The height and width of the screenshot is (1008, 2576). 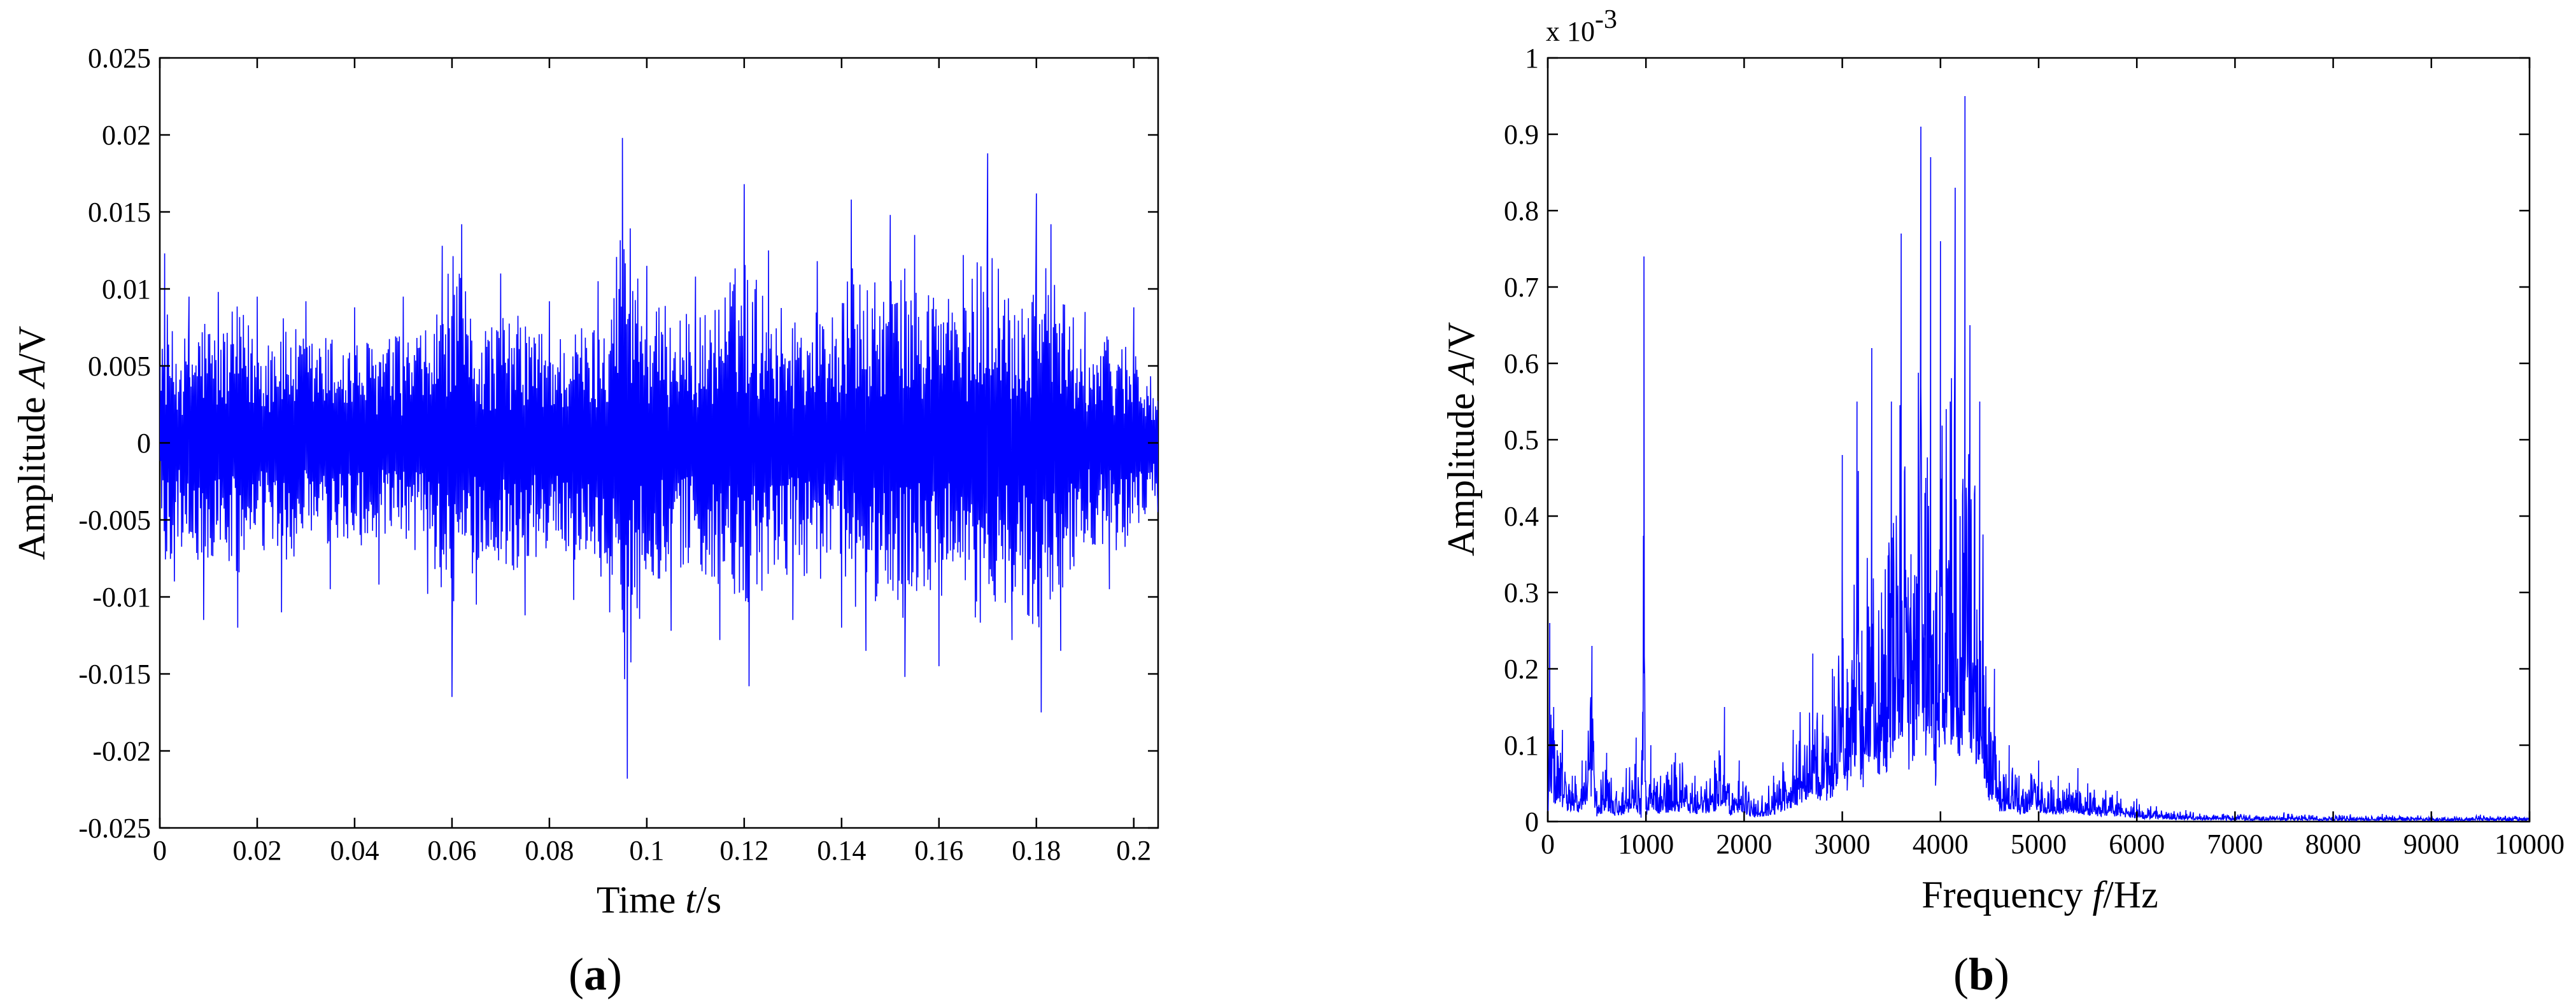 I want to click on x-tick-label: 0.18, so click(x=1036, y=850).